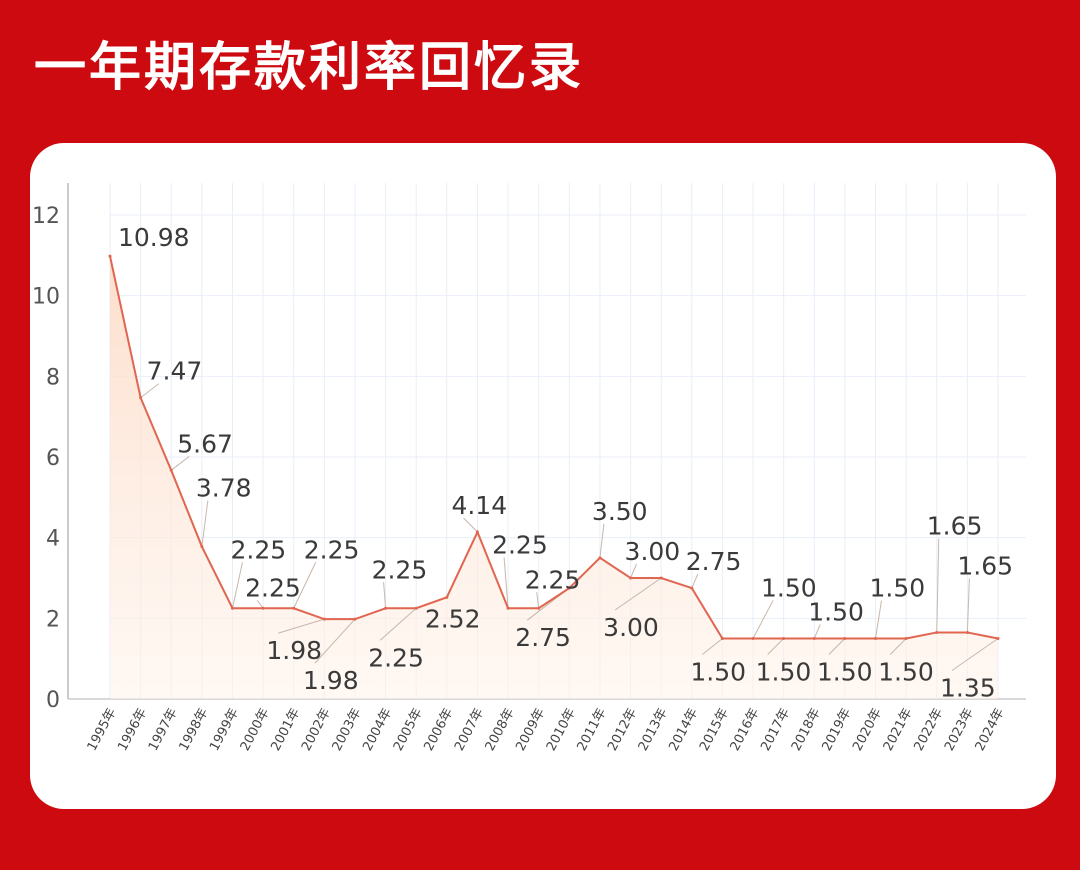 Image resolution: width=1080 pixels, height=870 pixels. What do you see at coordinates (479, 505) in the screenshot?
I see `data-label: 4.14` at bounding box center [479, 505].